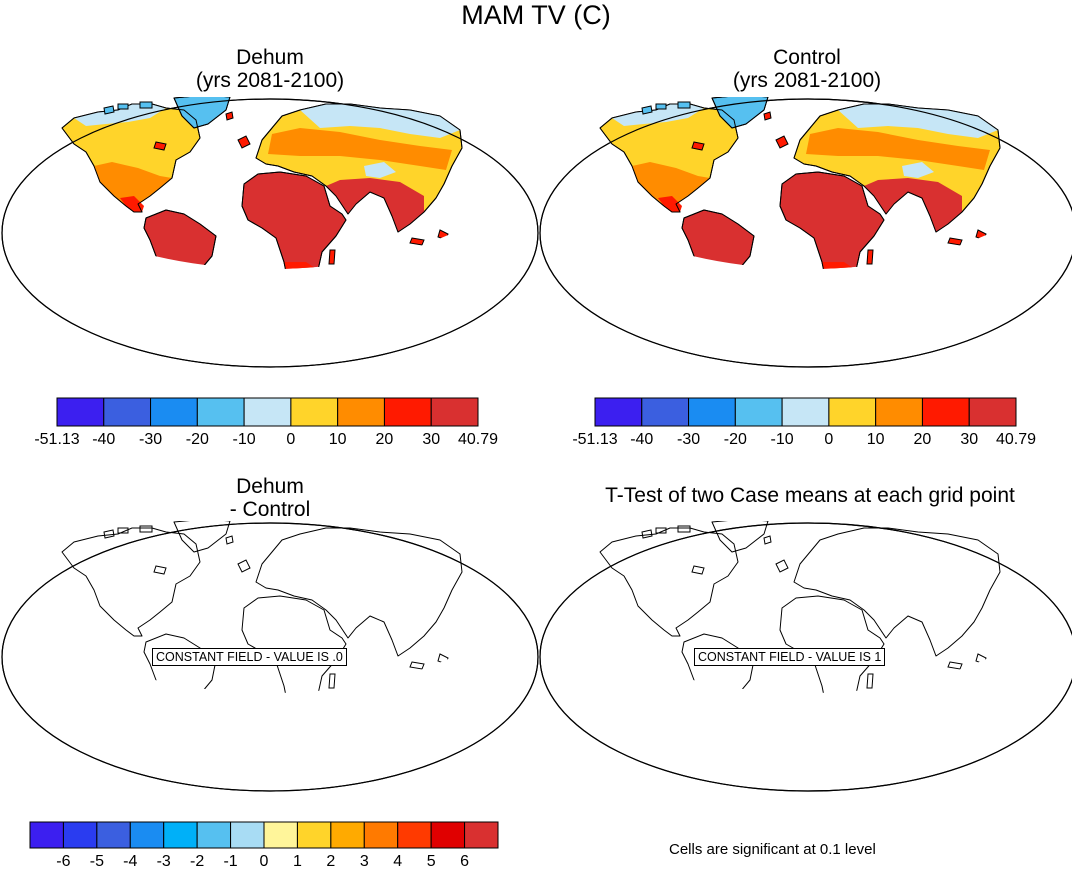  I want to click on colorbar-tick-label: 6, so click(464, 861).